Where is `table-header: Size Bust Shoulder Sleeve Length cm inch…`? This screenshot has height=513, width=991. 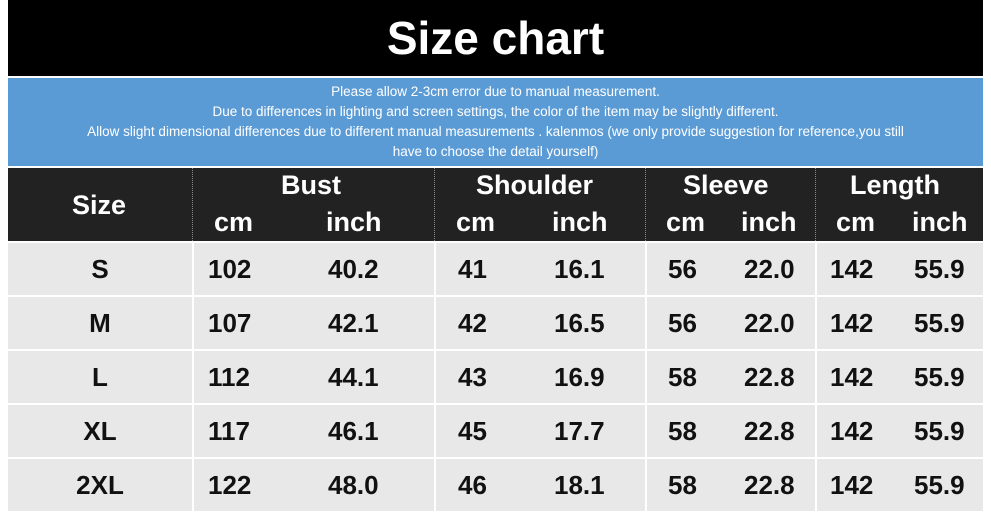 table-header: Size Bust Shoulder Sleeve Length cm inch… is located at coordinates (495, 204).